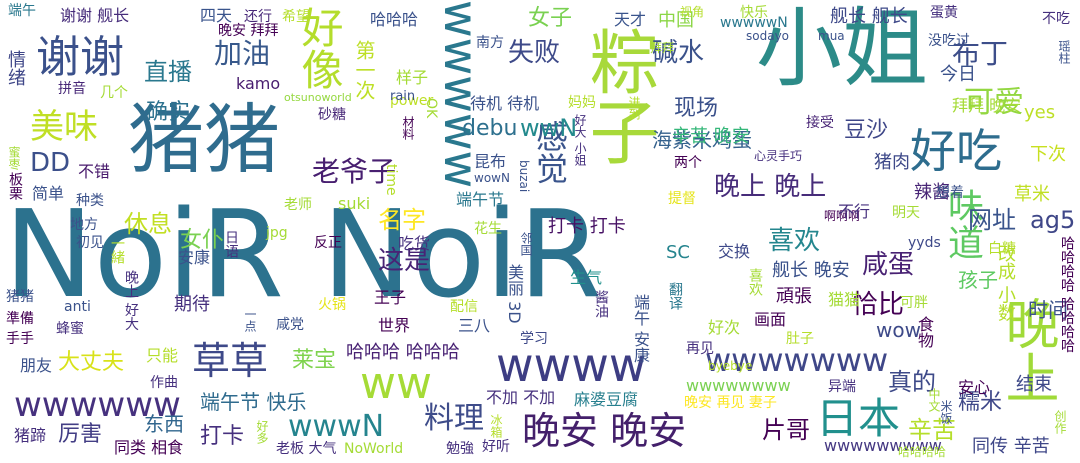 The height and width of the screenshot is (463, 1080). I want to click on cloud-word: 草草, so click(230, 361).